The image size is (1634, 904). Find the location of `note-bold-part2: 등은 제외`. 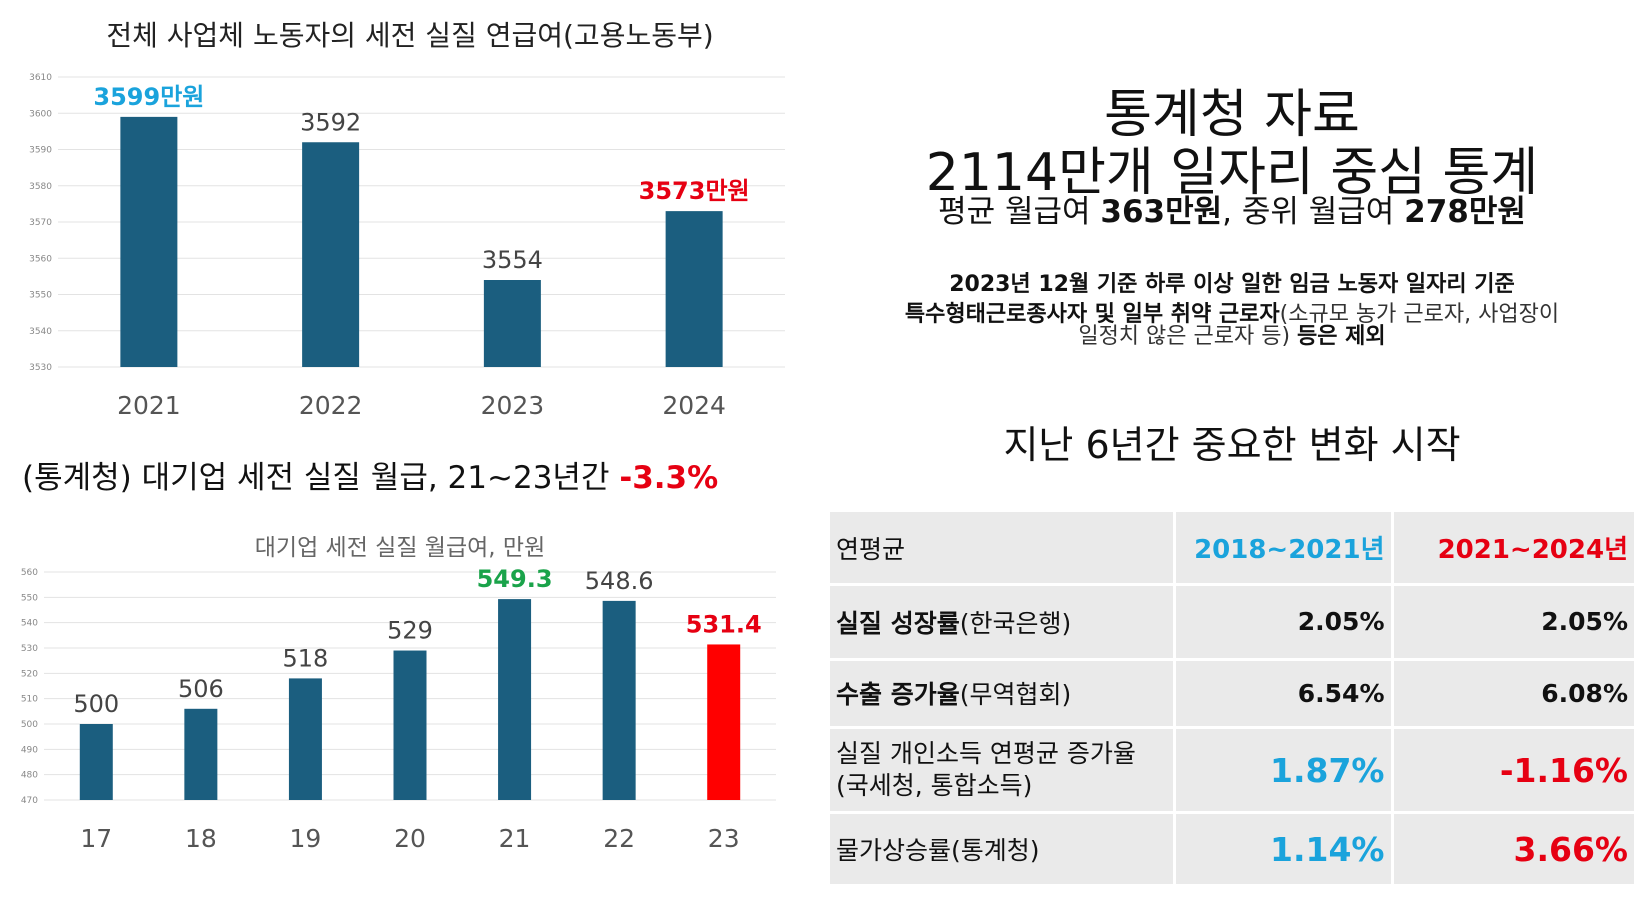

note-bold-part2: 등은 제외 is located at coordinates (1341, 336).